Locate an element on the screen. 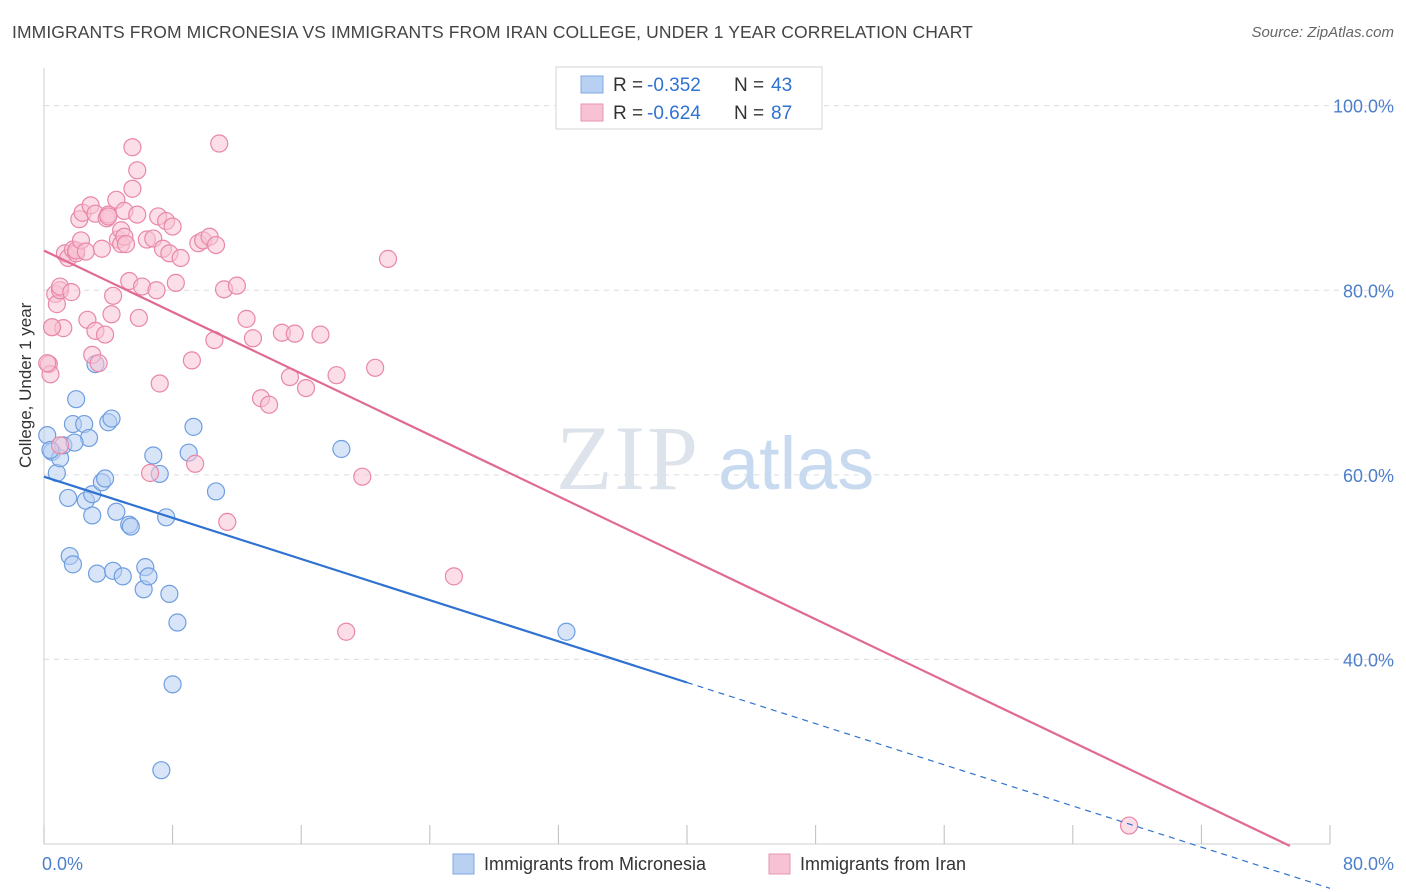 This screenshot has width=1406, height=892. trend-line is located at coordinates (365, 579).